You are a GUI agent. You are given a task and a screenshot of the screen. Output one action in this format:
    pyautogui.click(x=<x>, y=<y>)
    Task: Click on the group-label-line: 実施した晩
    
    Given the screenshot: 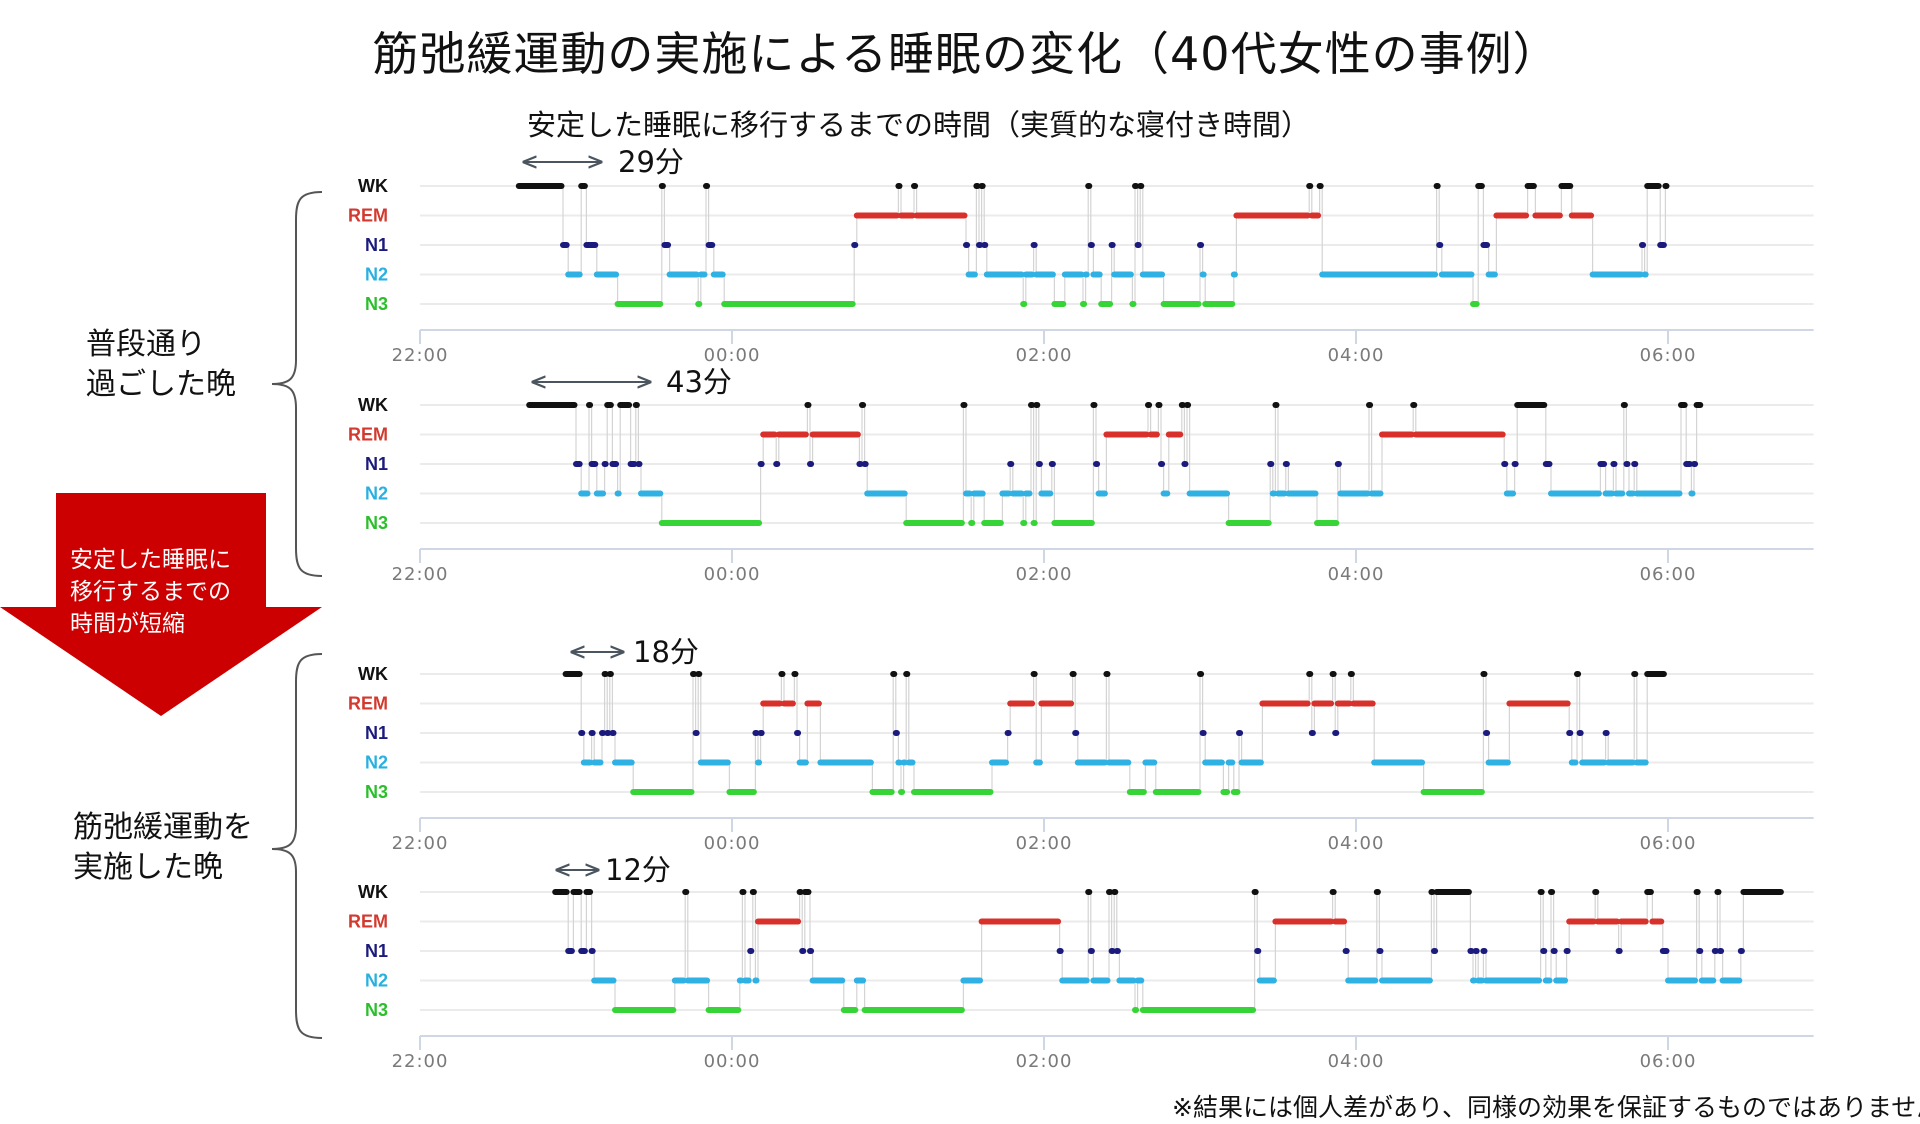 What is the action you would take?
    pyautogui.click(x=148, y=867)
    